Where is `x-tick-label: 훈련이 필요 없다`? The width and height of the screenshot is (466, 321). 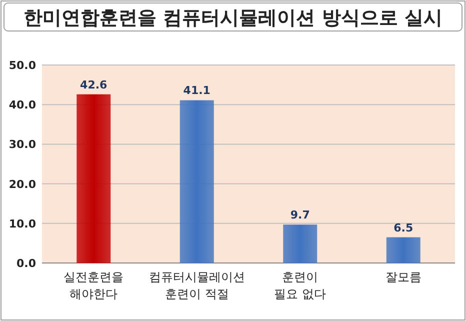
x-tick-label: 훈련이 필요 없다 is located at coordinates (300, 285).